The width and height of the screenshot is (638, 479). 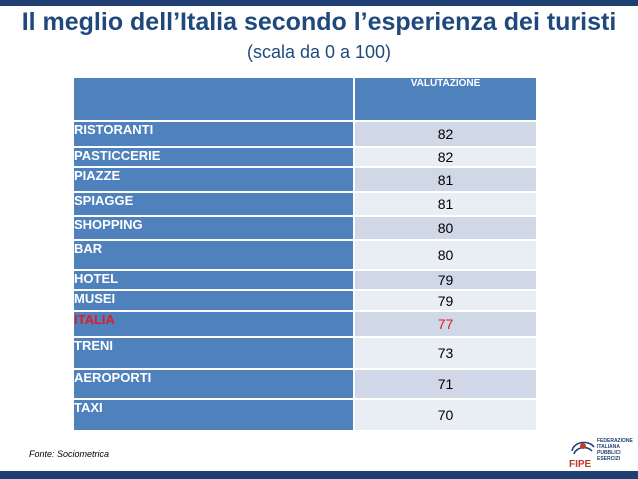 What do you see at coordinates (615, 450) in the screenshot?
I see `fipe-logo-caption: FEDERAZIONE ITALIANA PUBBLICI ESERCIZI` at bounding box center [615, 450].